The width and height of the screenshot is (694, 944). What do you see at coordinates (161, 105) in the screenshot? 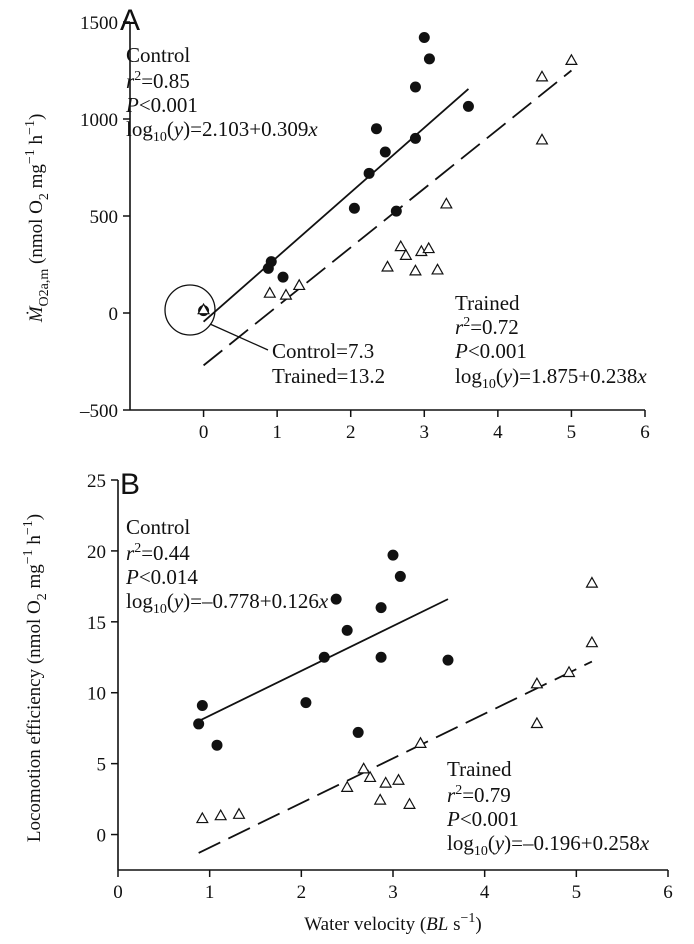
I see `panel-a-control-p: P<0.001` at bounding box center [161, 105].